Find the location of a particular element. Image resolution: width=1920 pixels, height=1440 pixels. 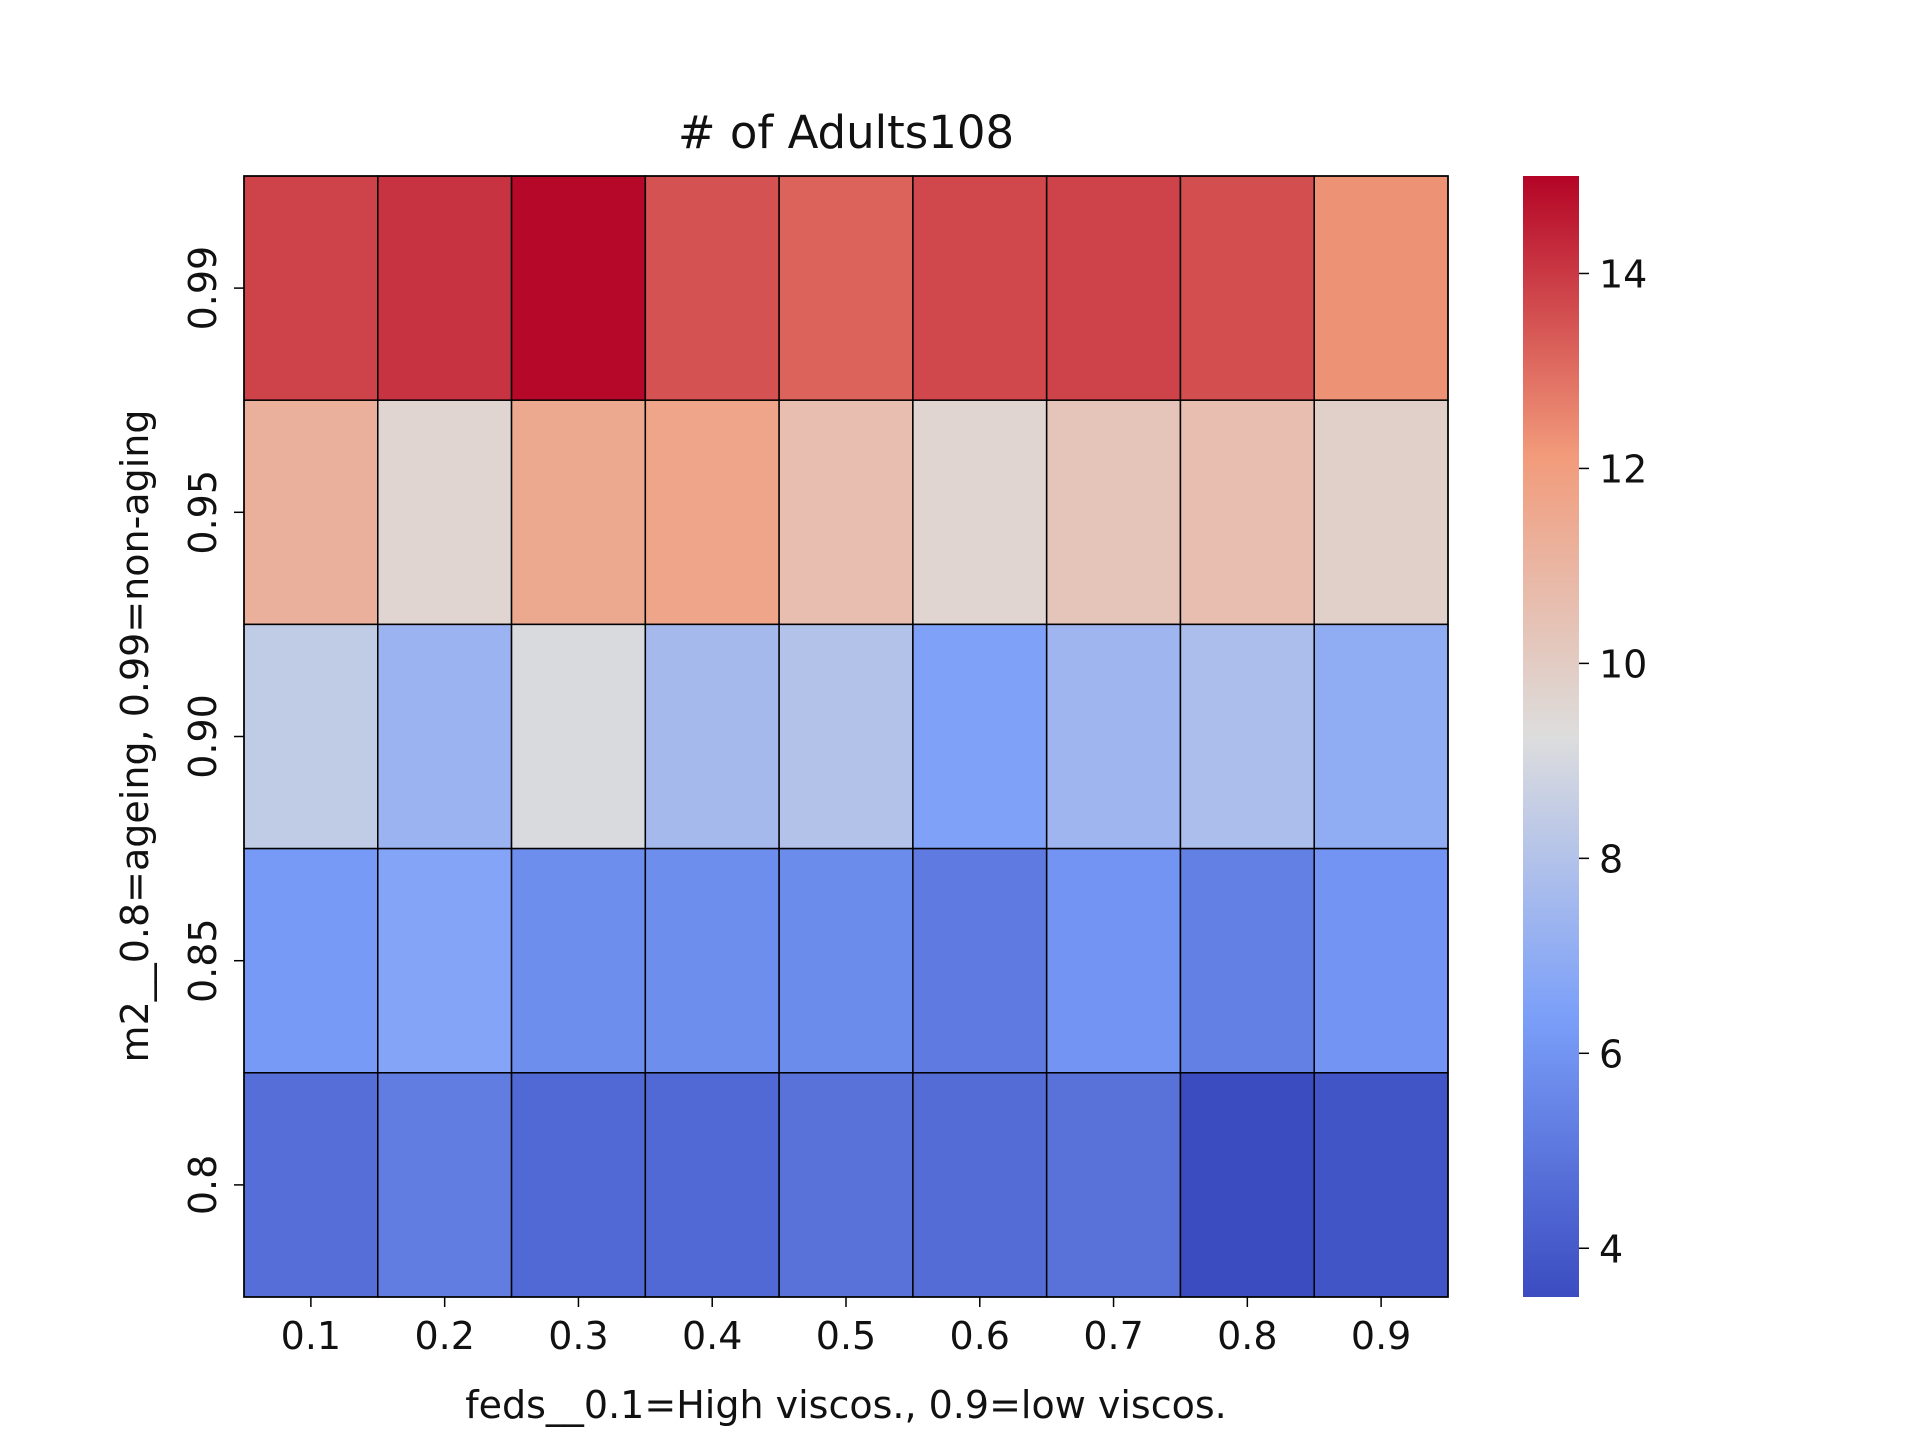

x-tick-label: 0.2 is located at coordinates (444, 1336).